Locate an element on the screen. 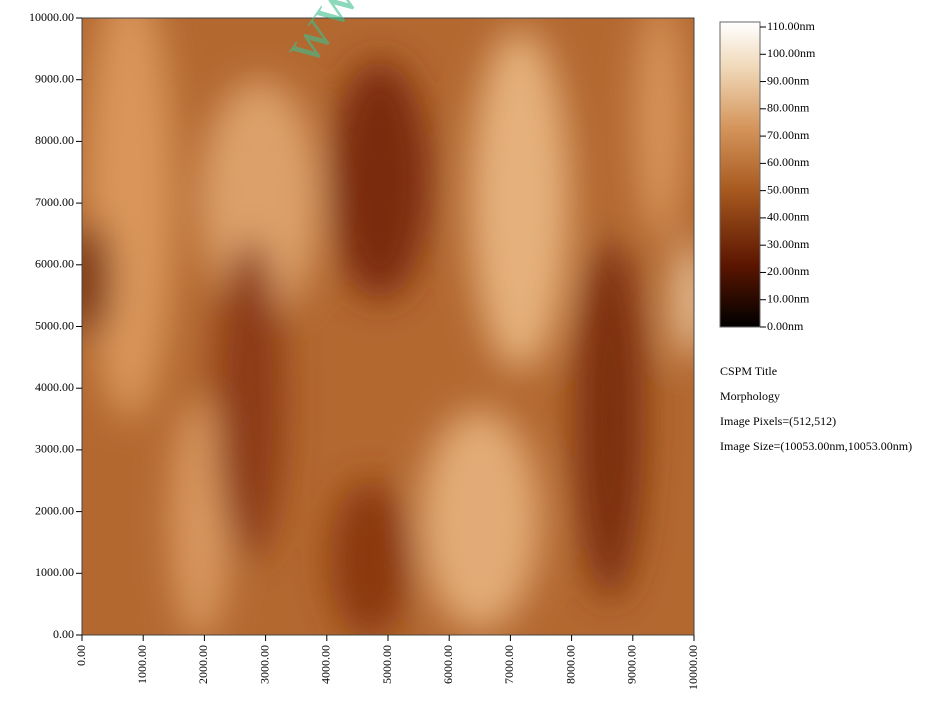 The width and height of the screenshot is (951, 709). x-tick-label: 7000.00 is located at coordinates (509, 664).